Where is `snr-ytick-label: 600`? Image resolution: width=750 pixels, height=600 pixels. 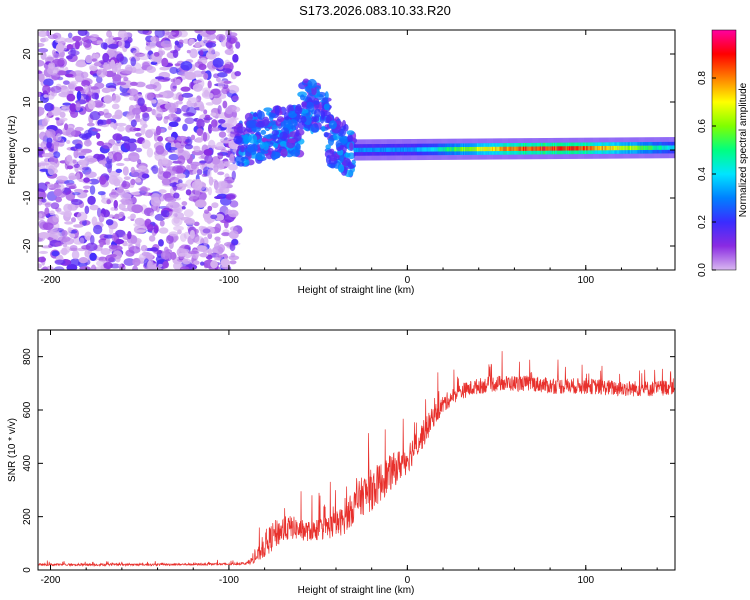 snr-ytick-label: 600 is located at coordinates (27, 409).